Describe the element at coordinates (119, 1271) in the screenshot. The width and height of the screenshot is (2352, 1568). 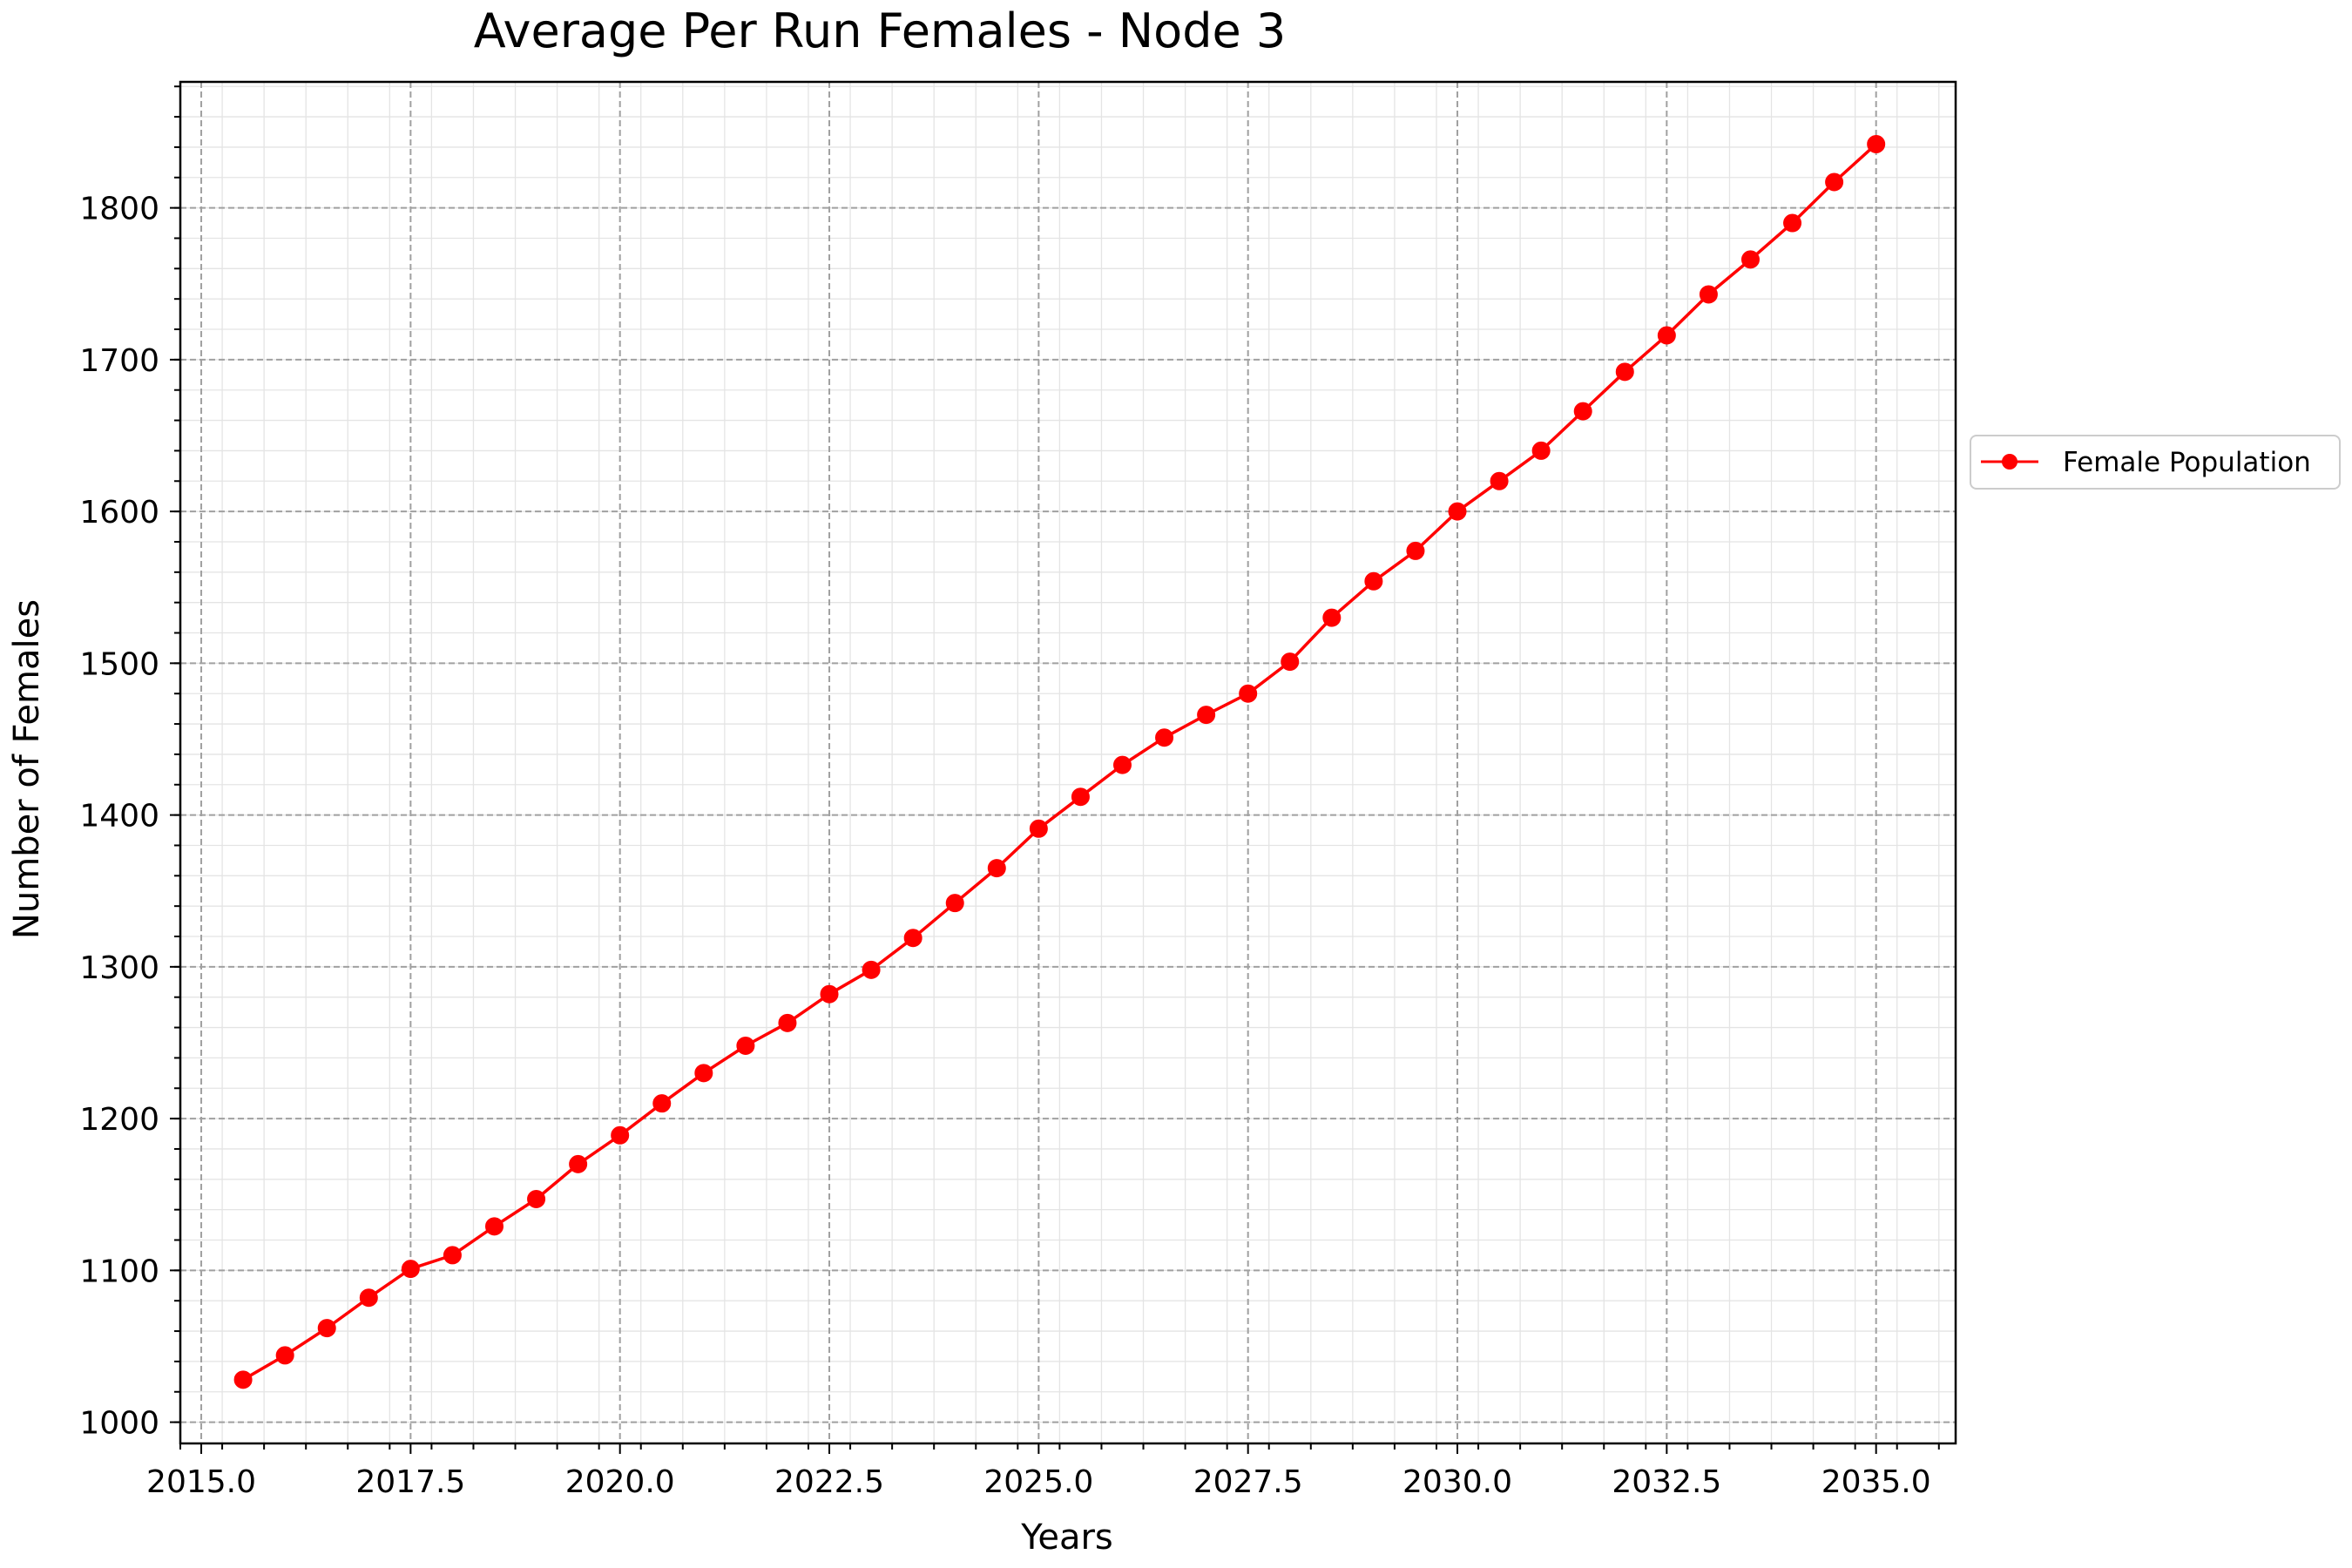
I see `y-tick-label: 1100` at that location.